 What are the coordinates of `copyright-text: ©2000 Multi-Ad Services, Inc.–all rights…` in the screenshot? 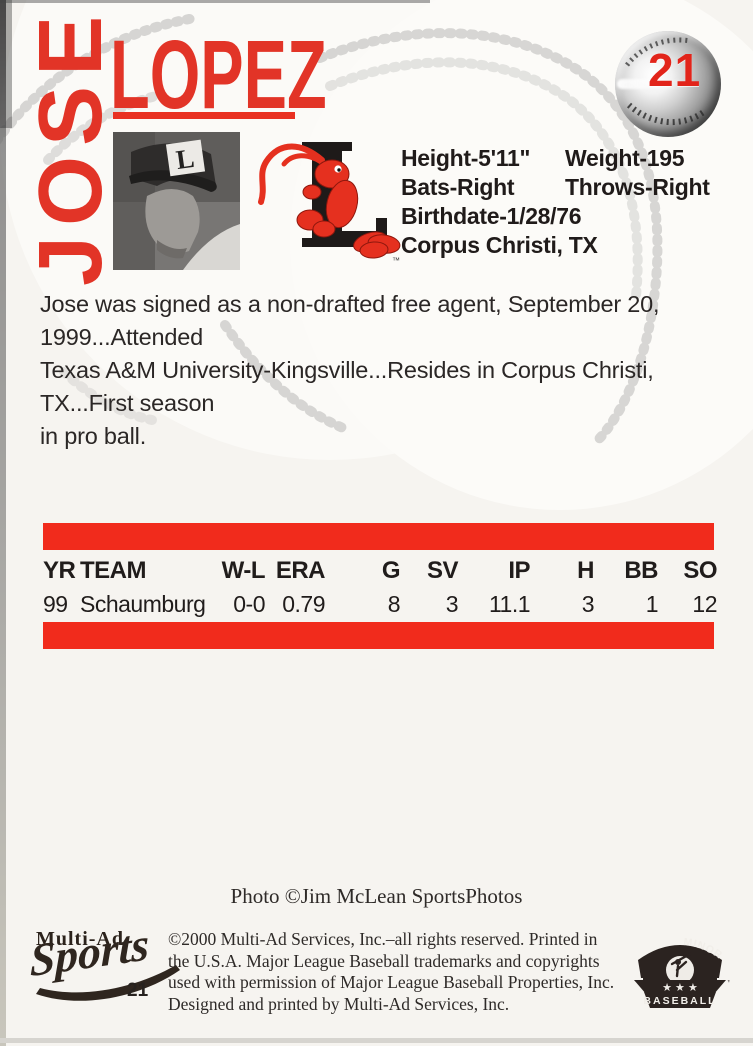 It's located at (405, 972).